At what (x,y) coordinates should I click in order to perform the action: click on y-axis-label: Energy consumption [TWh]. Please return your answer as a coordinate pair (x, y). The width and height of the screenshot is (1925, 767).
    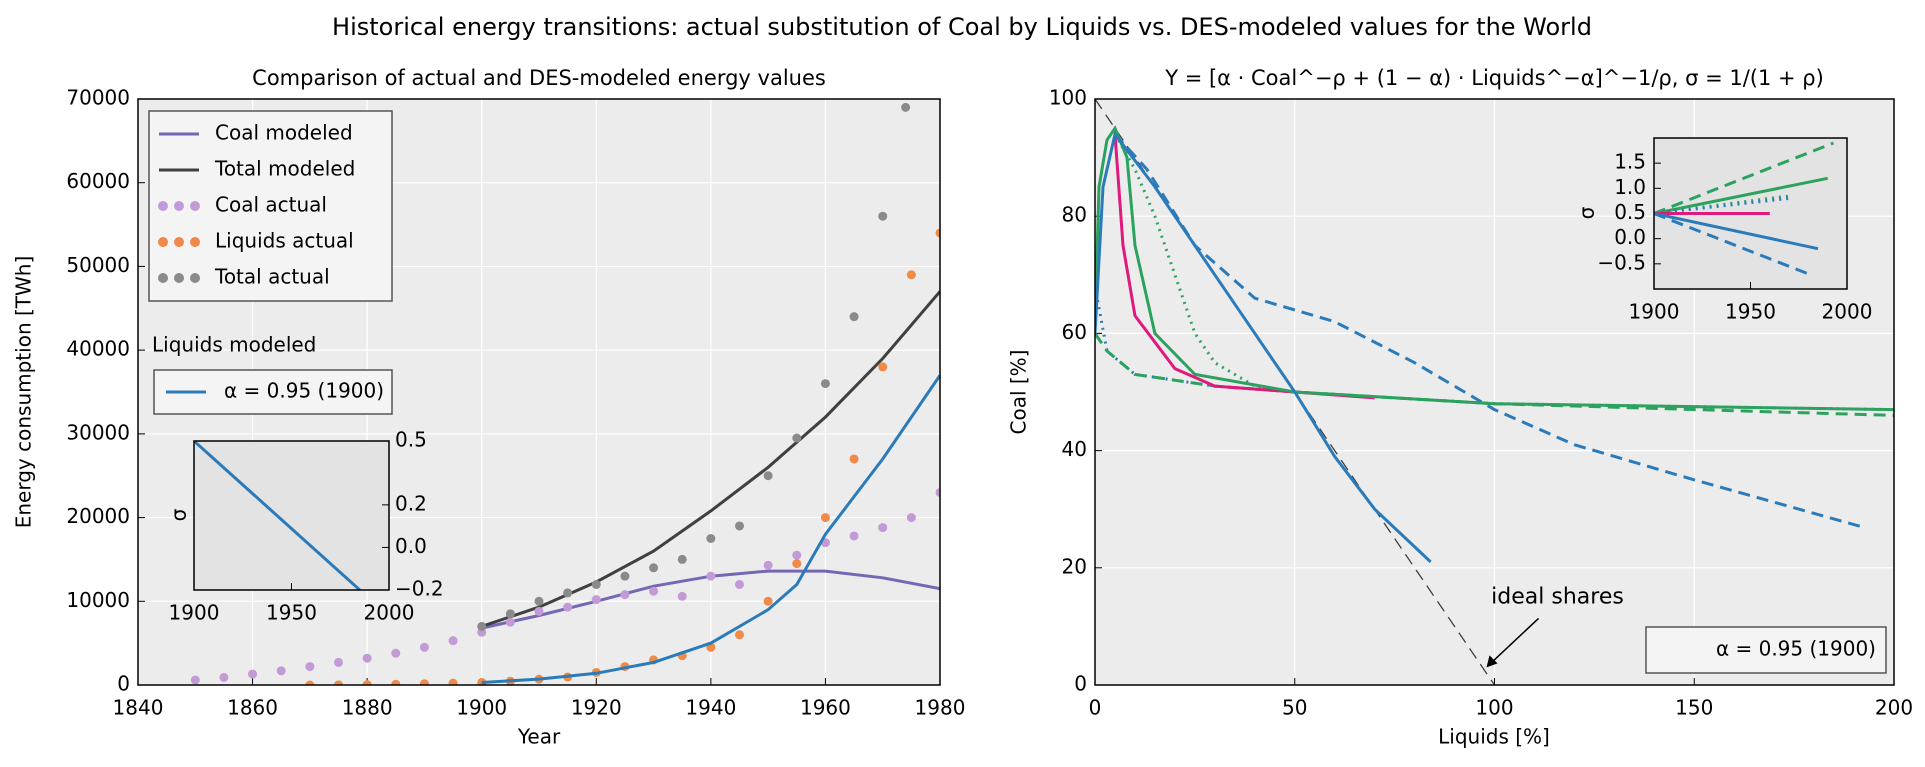
    Looking at the image, I should click on (24, 392).